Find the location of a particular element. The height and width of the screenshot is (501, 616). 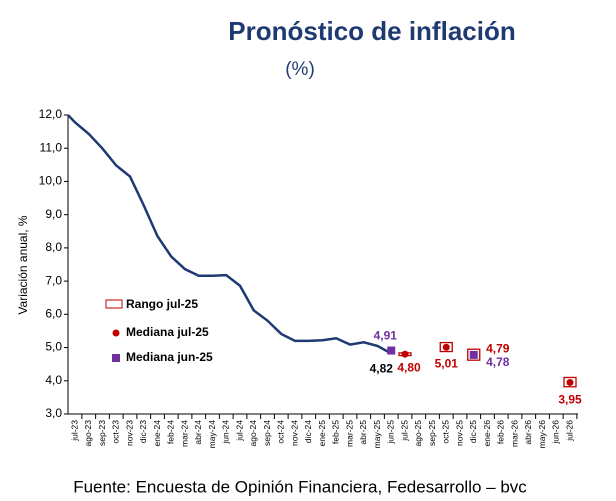

x-tick-label: feb-26 is located at coordinates (501, 432).